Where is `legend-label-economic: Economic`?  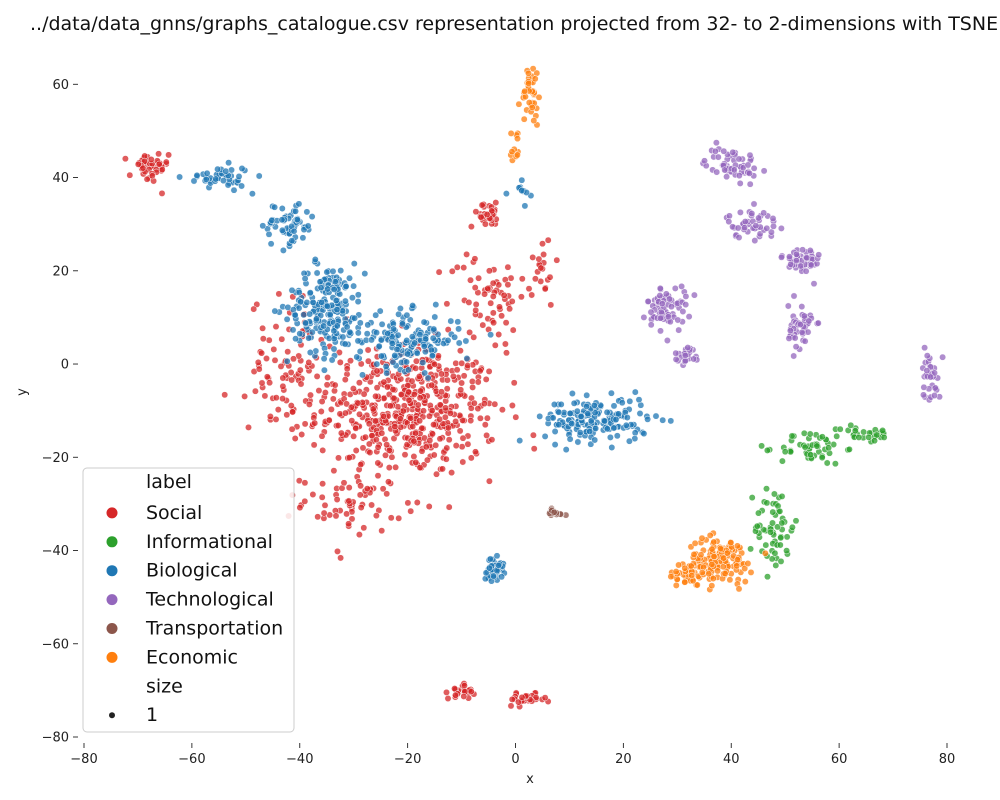 legend-label-economic: Economic is located at coordinates (192, 657).